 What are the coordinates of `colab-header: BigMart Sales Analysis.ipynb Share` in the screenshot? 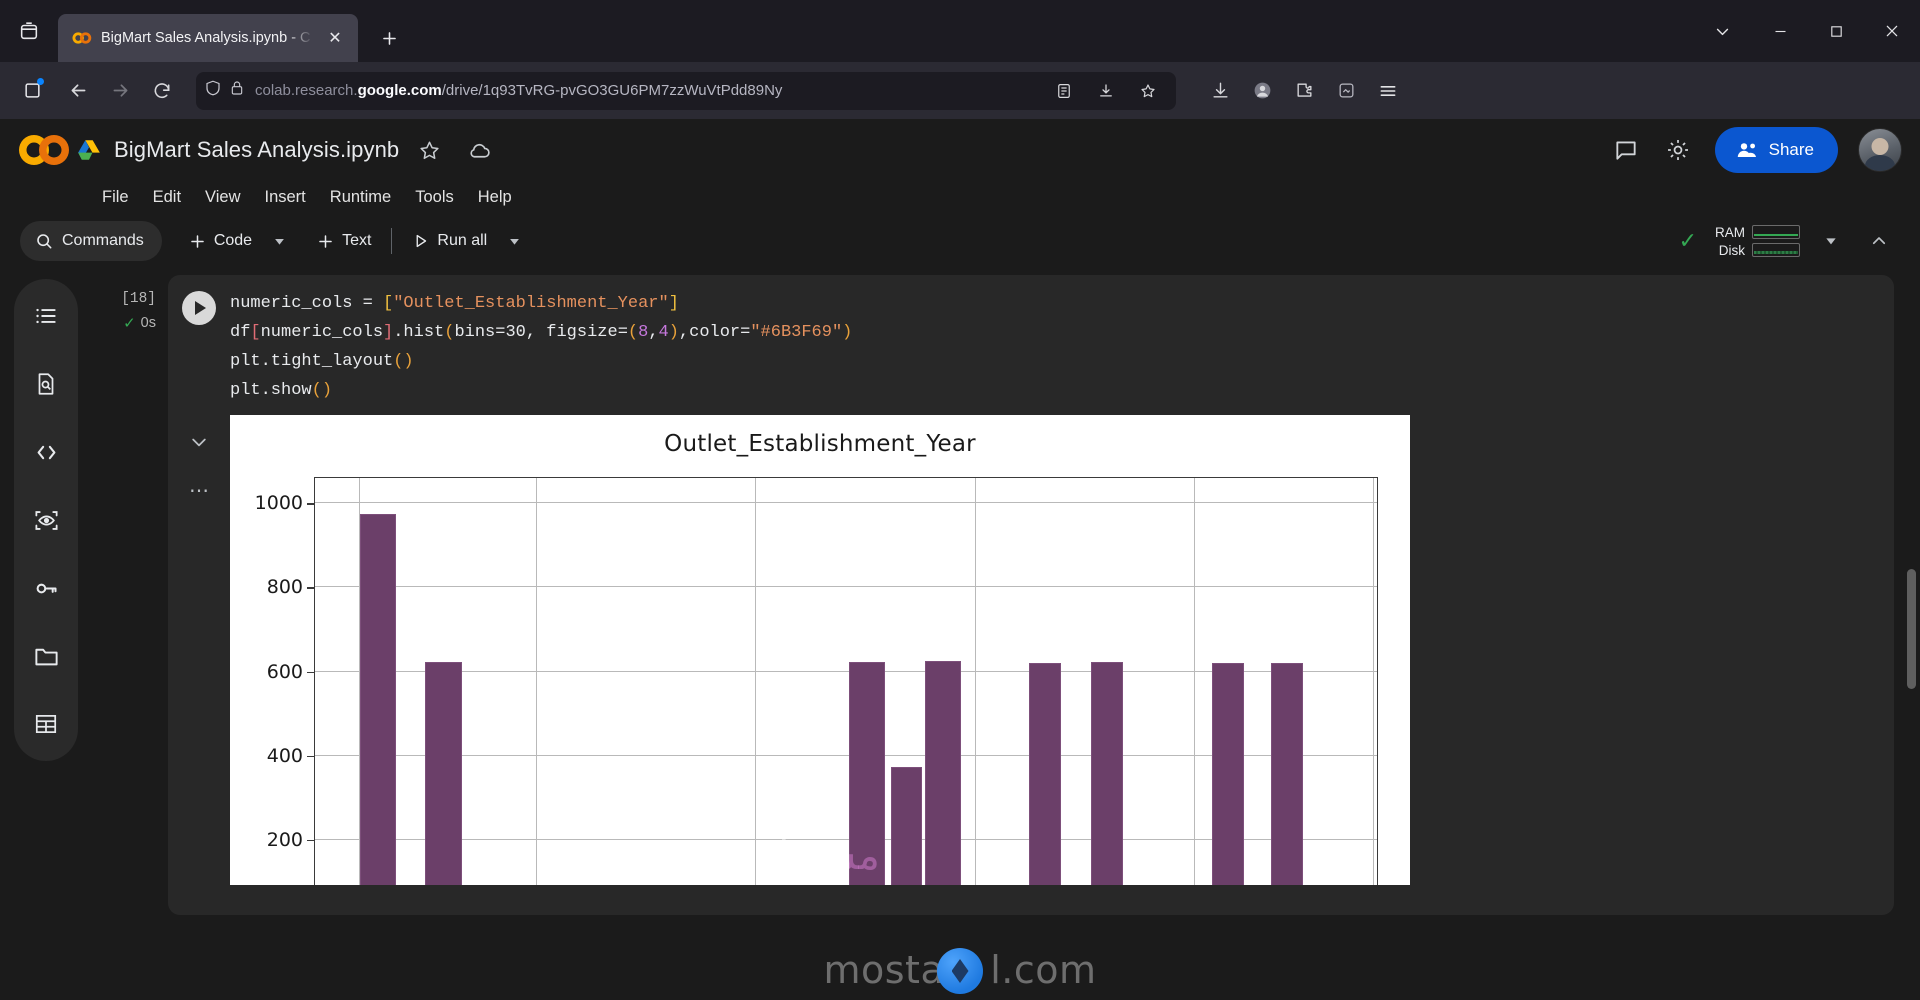 It's located at (960, 150).